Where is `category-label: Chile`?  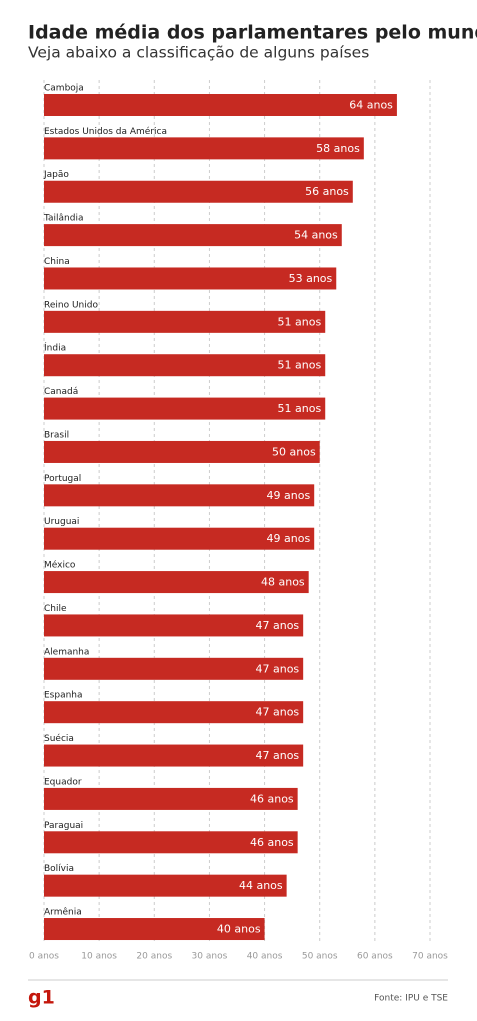
category-label: Chile is located at coordinates (55, 609).